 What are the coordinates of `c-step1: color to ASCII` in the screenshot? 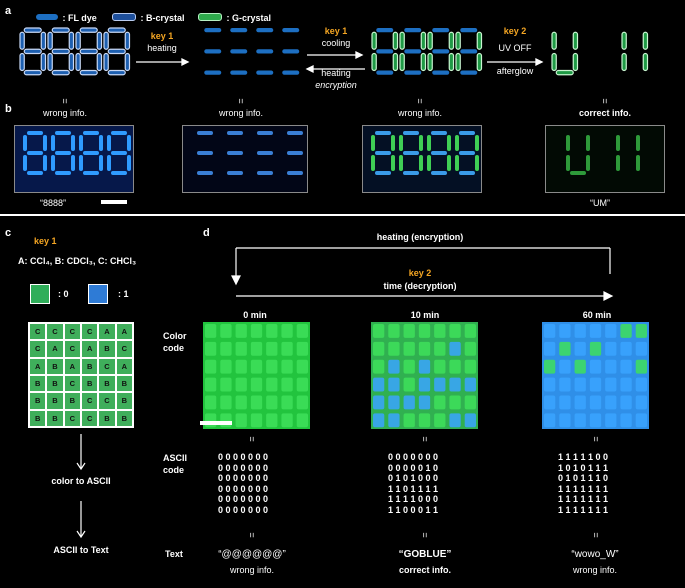 It's located at (81, 481).